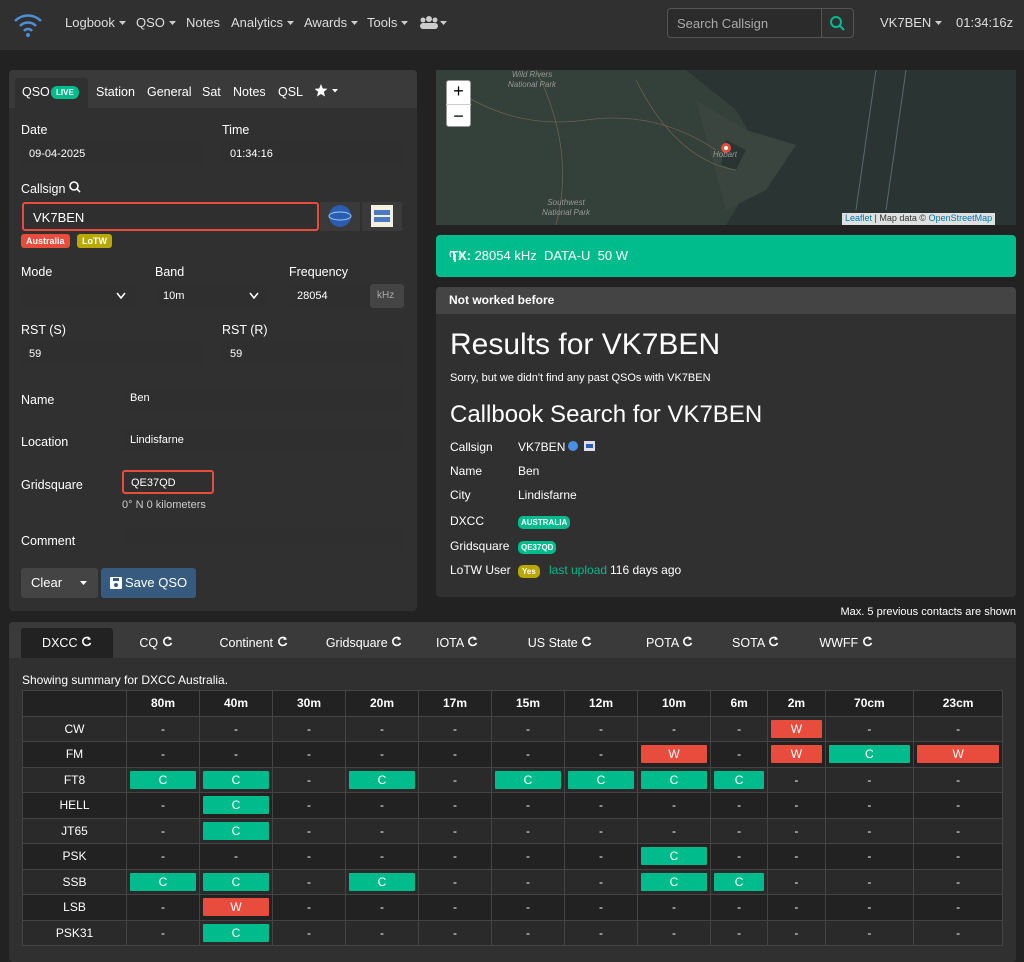 The width and height of the screenshot is (1024, 962). Describe the element at coordinates (291, 92) in the screenshot. I see `qso-tab: QSL` at that location.